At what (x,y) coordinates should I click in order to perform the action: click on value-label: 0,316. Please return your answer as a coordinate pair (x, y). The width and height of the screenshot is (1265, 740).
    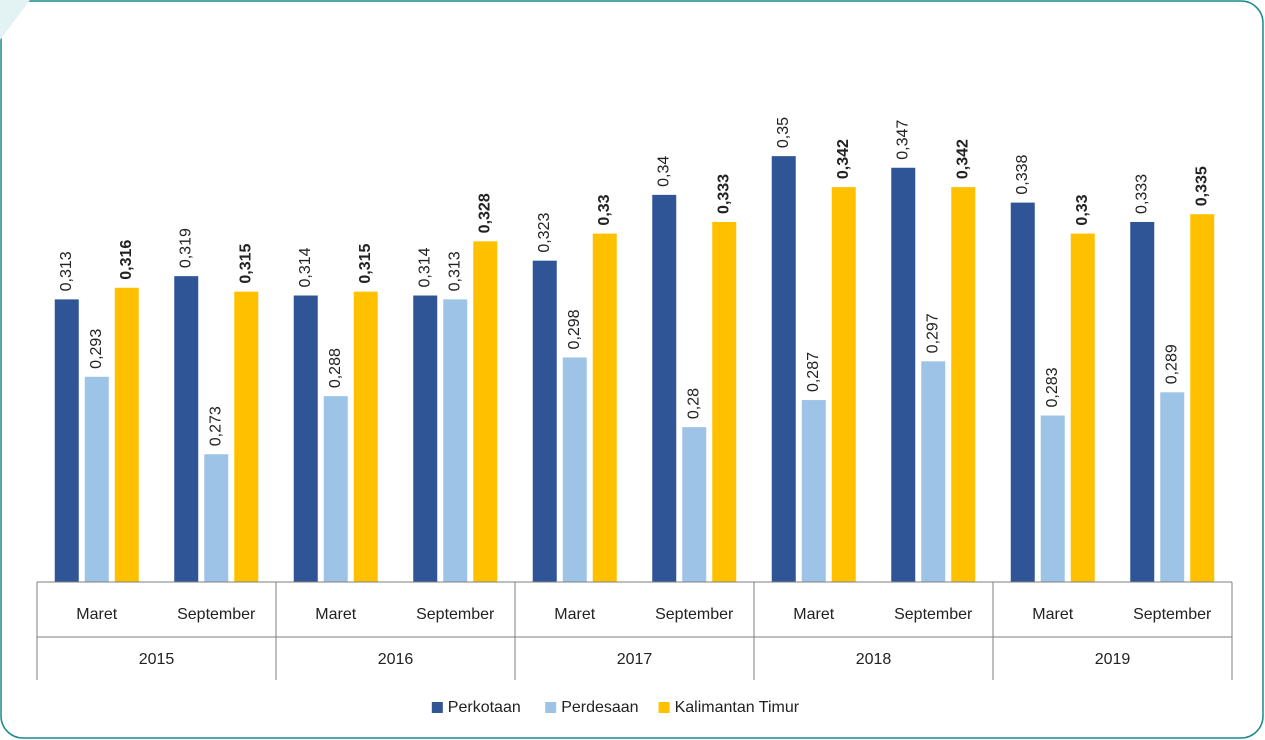
    Looking at the image, I should click on (126, 260).